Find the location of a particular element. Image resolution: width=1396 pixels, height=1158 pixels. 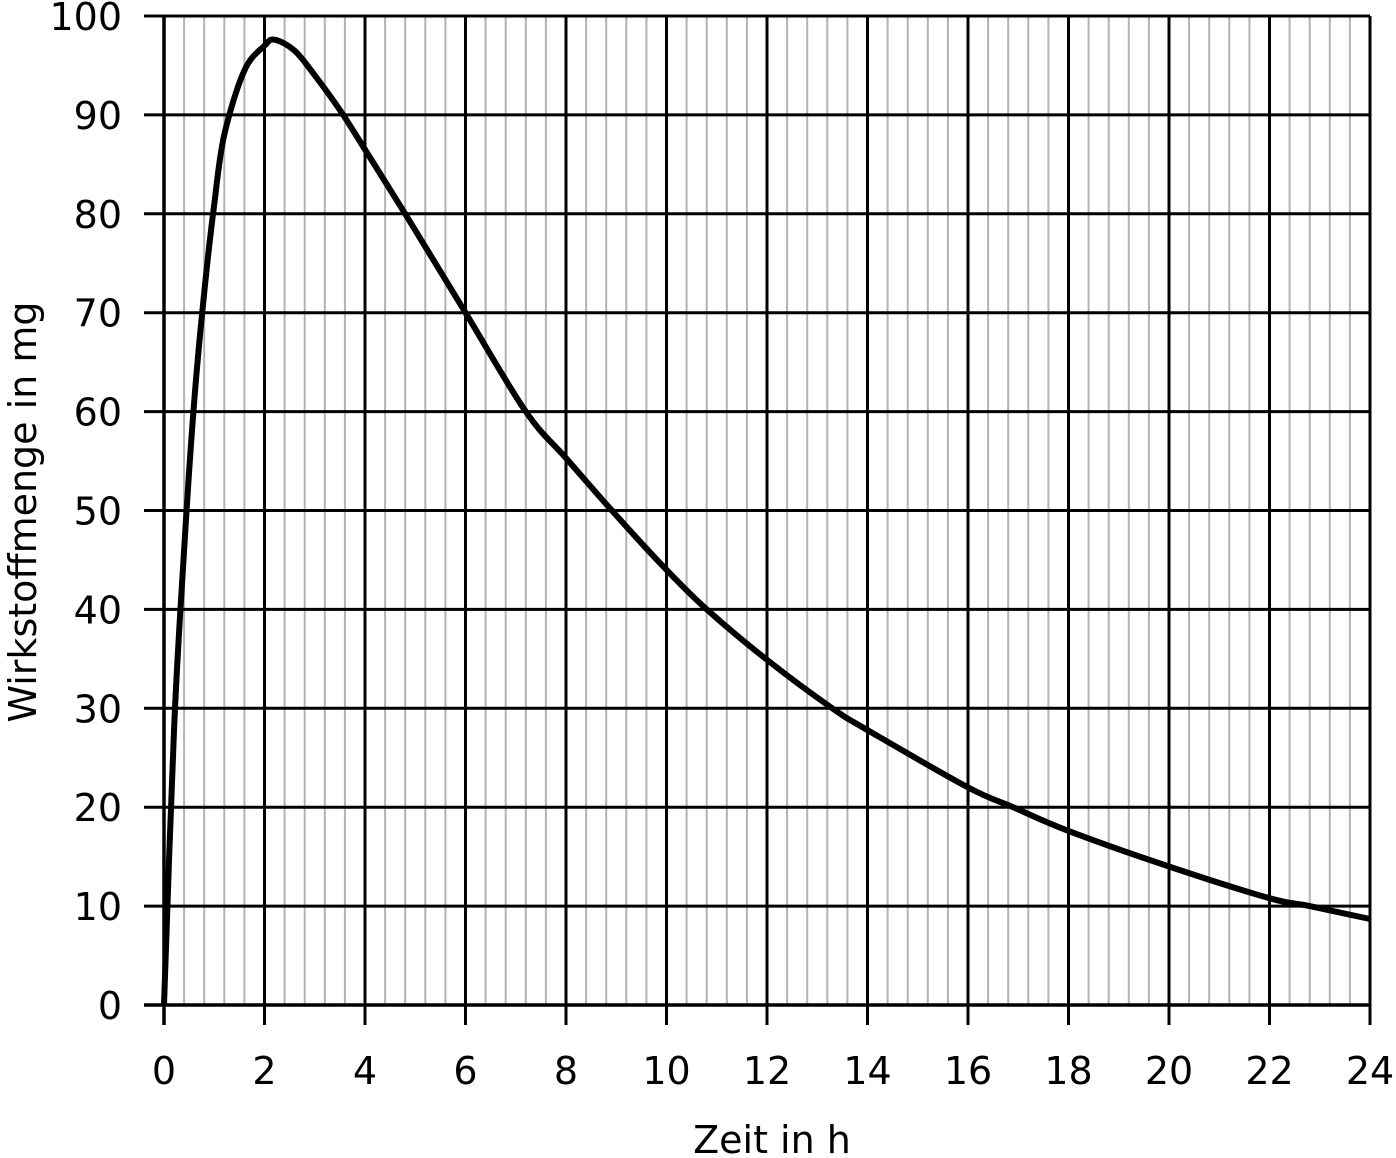

x-tick-label: 16 is located at coordinates (968, 1071).